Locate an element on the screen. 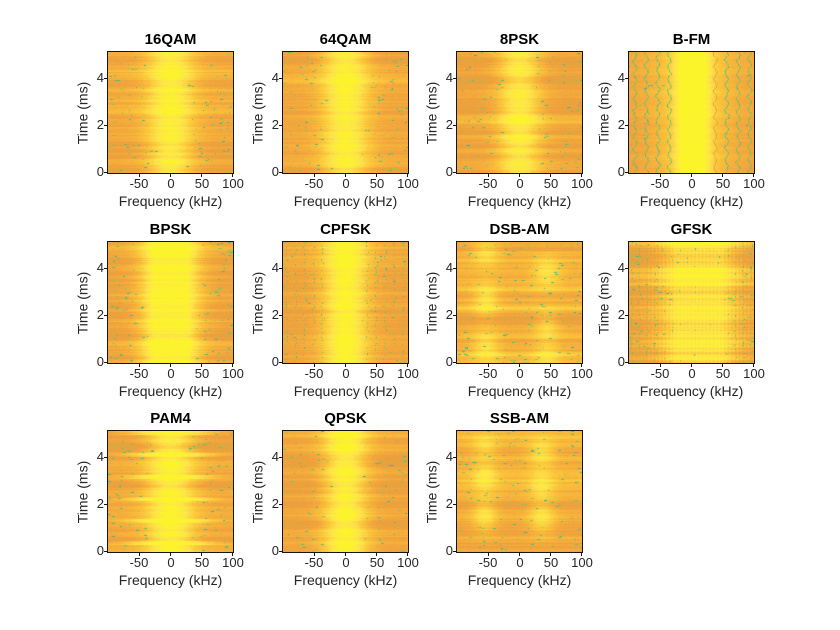  subplot-qpsk: QPSK -50 0 50 100 0 2 4 Frequency (kHz) Time (ms) is located at coordinates (334, 499).